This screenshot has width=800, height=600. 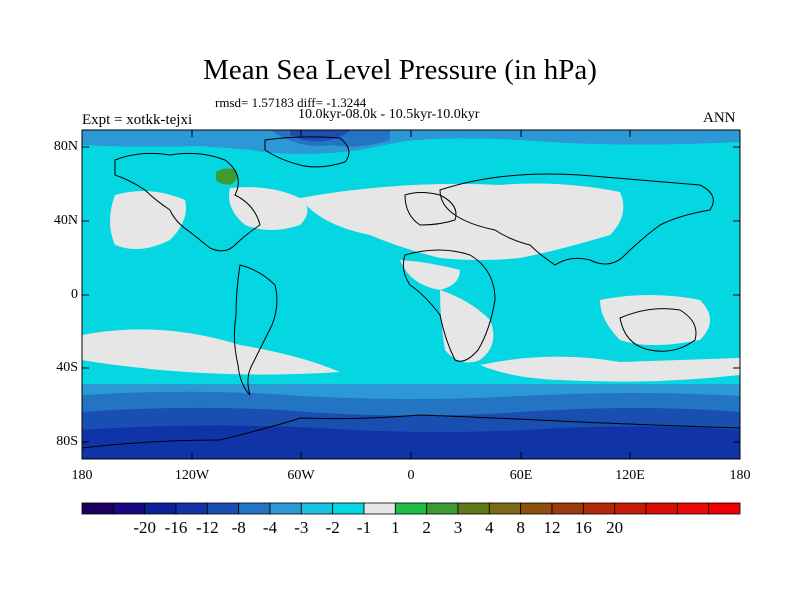 I want to click on colorbar-label: 3, so click(x=458, y=527).